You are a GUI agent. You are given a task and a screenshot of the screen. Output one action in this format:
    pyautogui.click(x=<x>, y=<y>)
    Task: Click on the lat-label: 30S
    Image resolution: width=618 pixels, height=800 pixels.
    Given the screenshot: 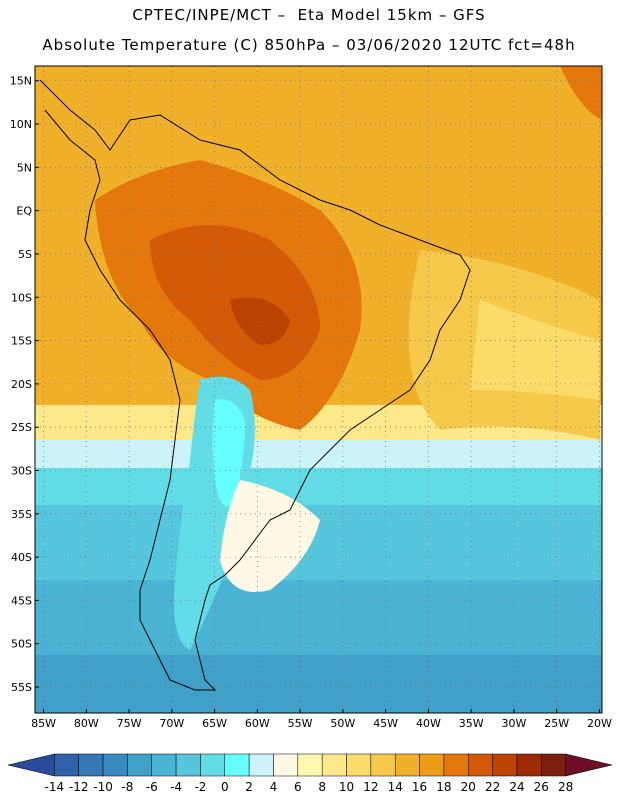 What is the action you would take?
    pyautogui.click(x=21, y=470)
    